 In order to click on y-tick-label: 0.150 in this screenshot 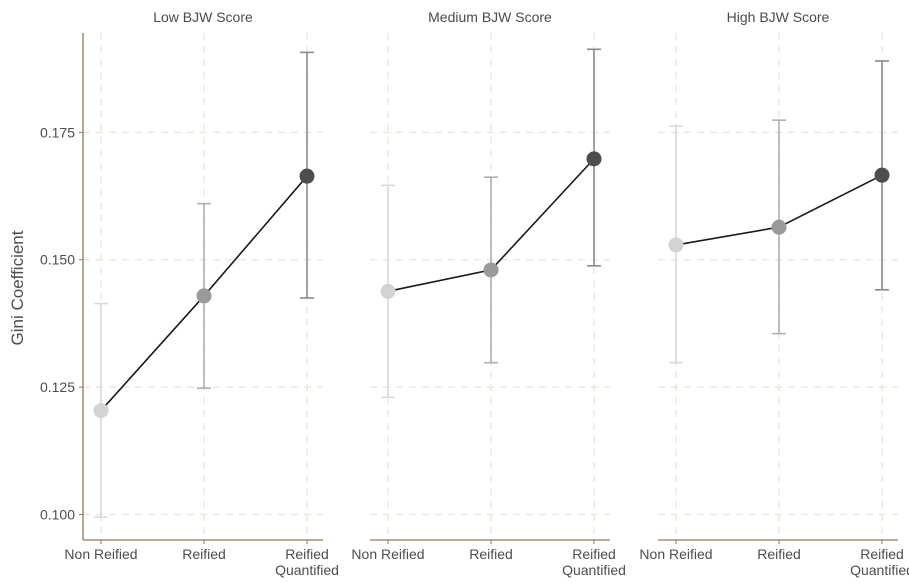, I will do `click(57, 260)`.